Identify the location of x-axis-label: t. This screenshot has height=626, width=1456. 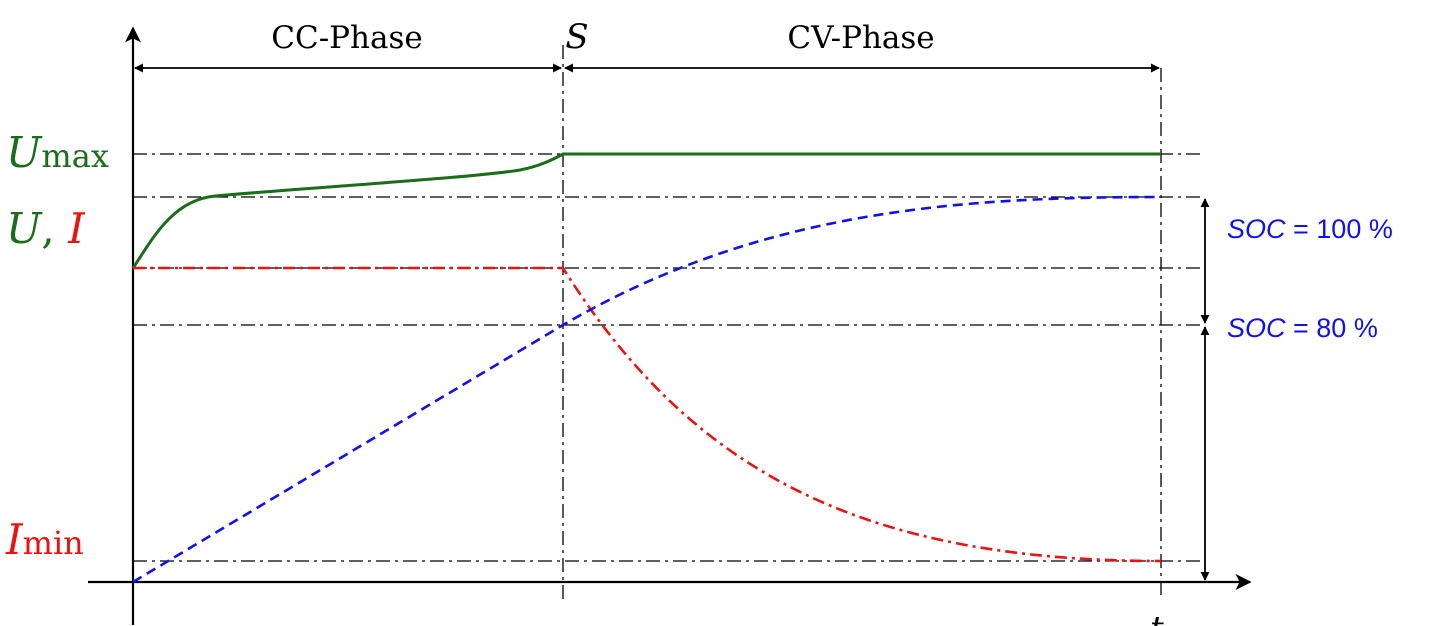
(1157, 617).